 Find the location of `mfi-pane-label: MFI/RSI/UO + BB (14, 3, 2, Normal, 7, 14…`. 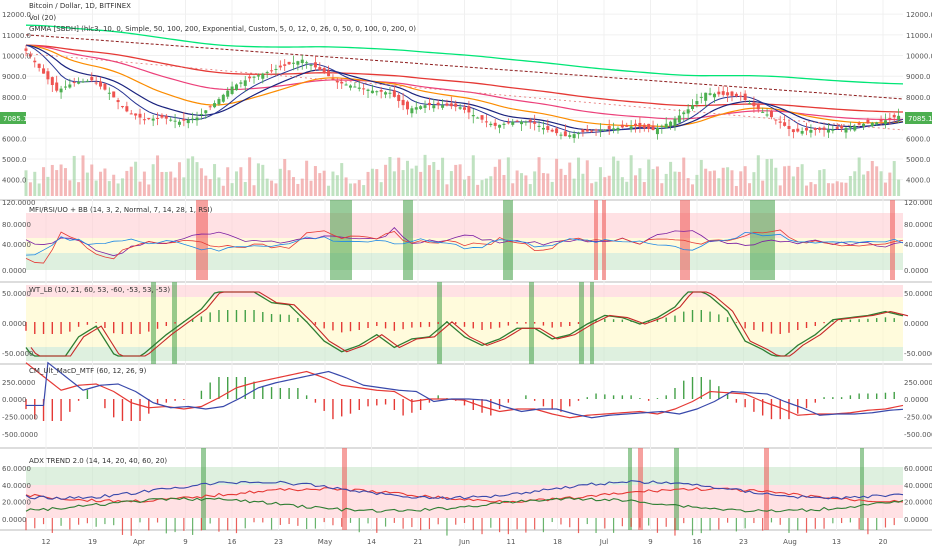

mfi-pane-label: MFI/RSI/UO + BB (14, 3, 2, Normal, 7, 14… is located at coordinates (121, 210).